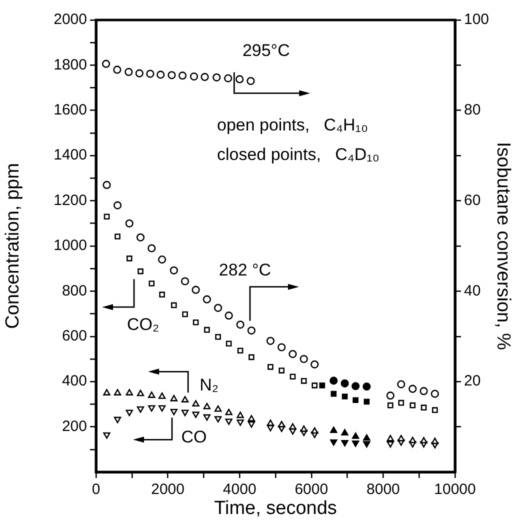 Image resolution: width=516 pixels, height=522 pixels. I want to click on y-tick-label: 1000, so click(70, 245).